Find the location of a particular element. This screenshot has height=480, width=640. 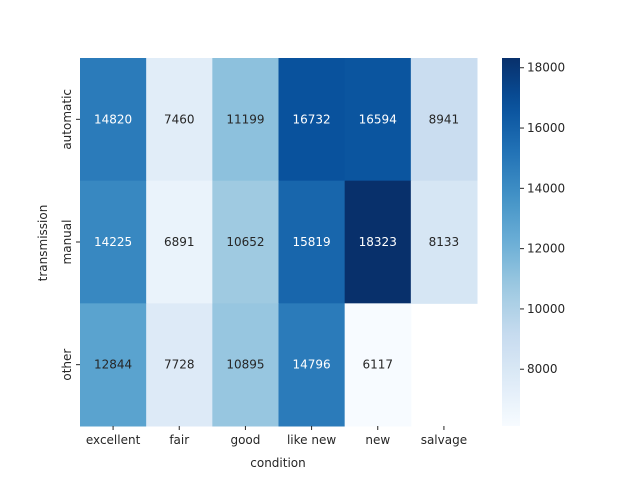

x-tick-label: fair is located at coordinates (179, 440).